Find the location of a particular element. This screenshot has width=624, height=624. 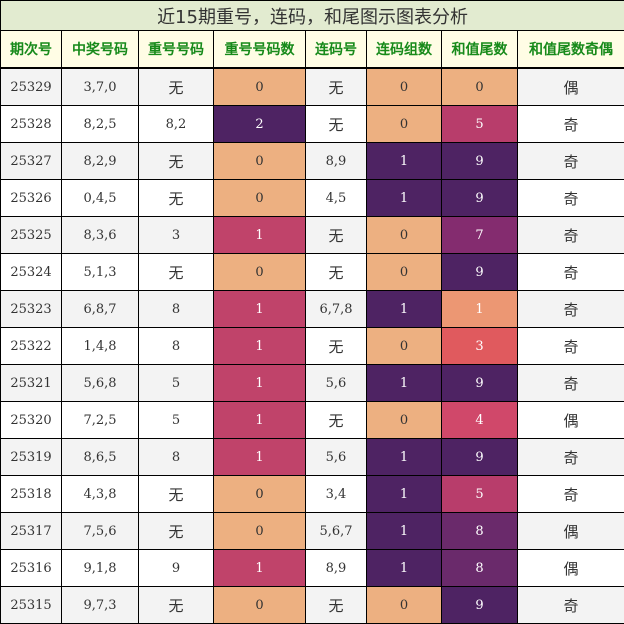

issue-cell: 25327 is located at coordinates (31, 161).